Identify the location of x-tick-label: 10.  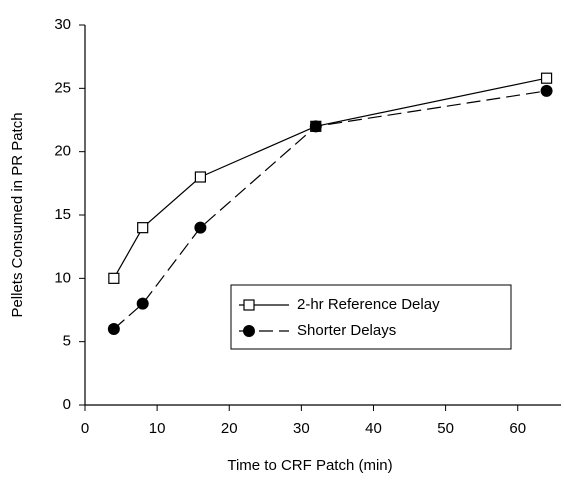
(157, 428).